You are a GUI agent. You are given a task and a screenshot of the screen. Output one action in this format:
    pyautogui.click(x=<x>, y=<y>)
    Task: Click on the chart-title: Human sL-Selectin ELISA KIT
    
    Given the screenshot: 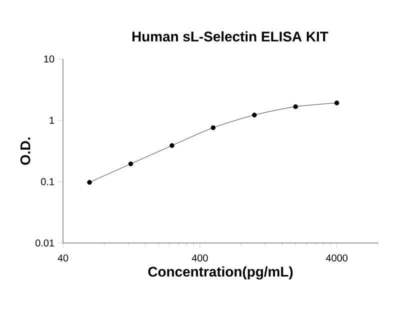 What is the action you would take?
    pyautogui.click(x=230, y=36)
    